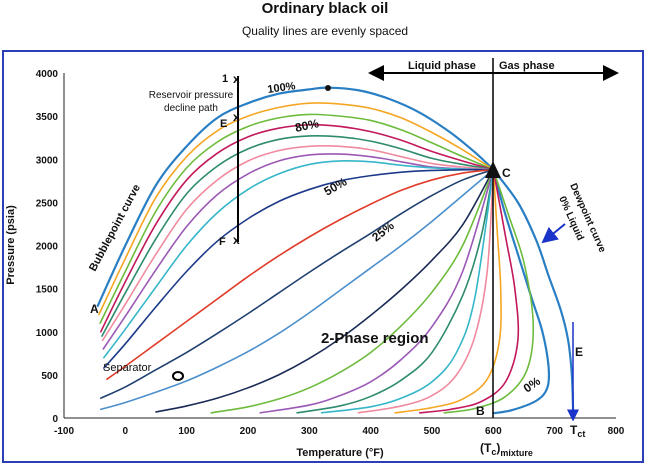 The height and width of the screenshot is (467, 650). I want to click on max-pressure-dot, so click(328, 88).